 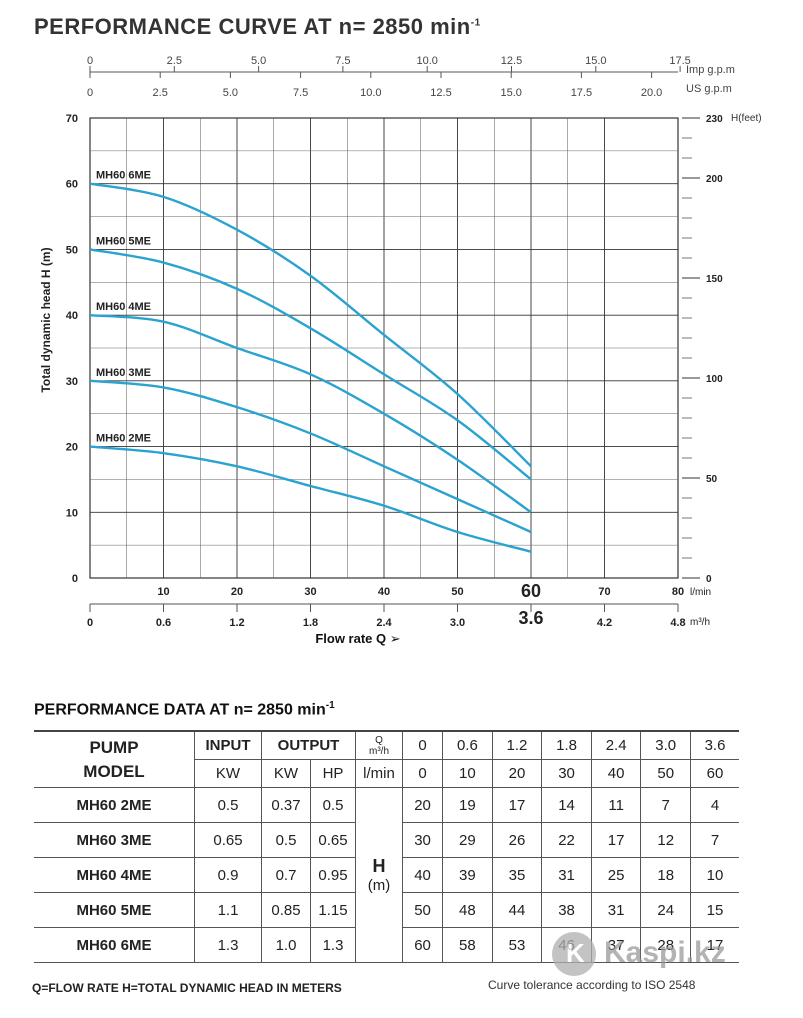 I want to click on m3h-cell: 1.8, so click(x=566, y=745).